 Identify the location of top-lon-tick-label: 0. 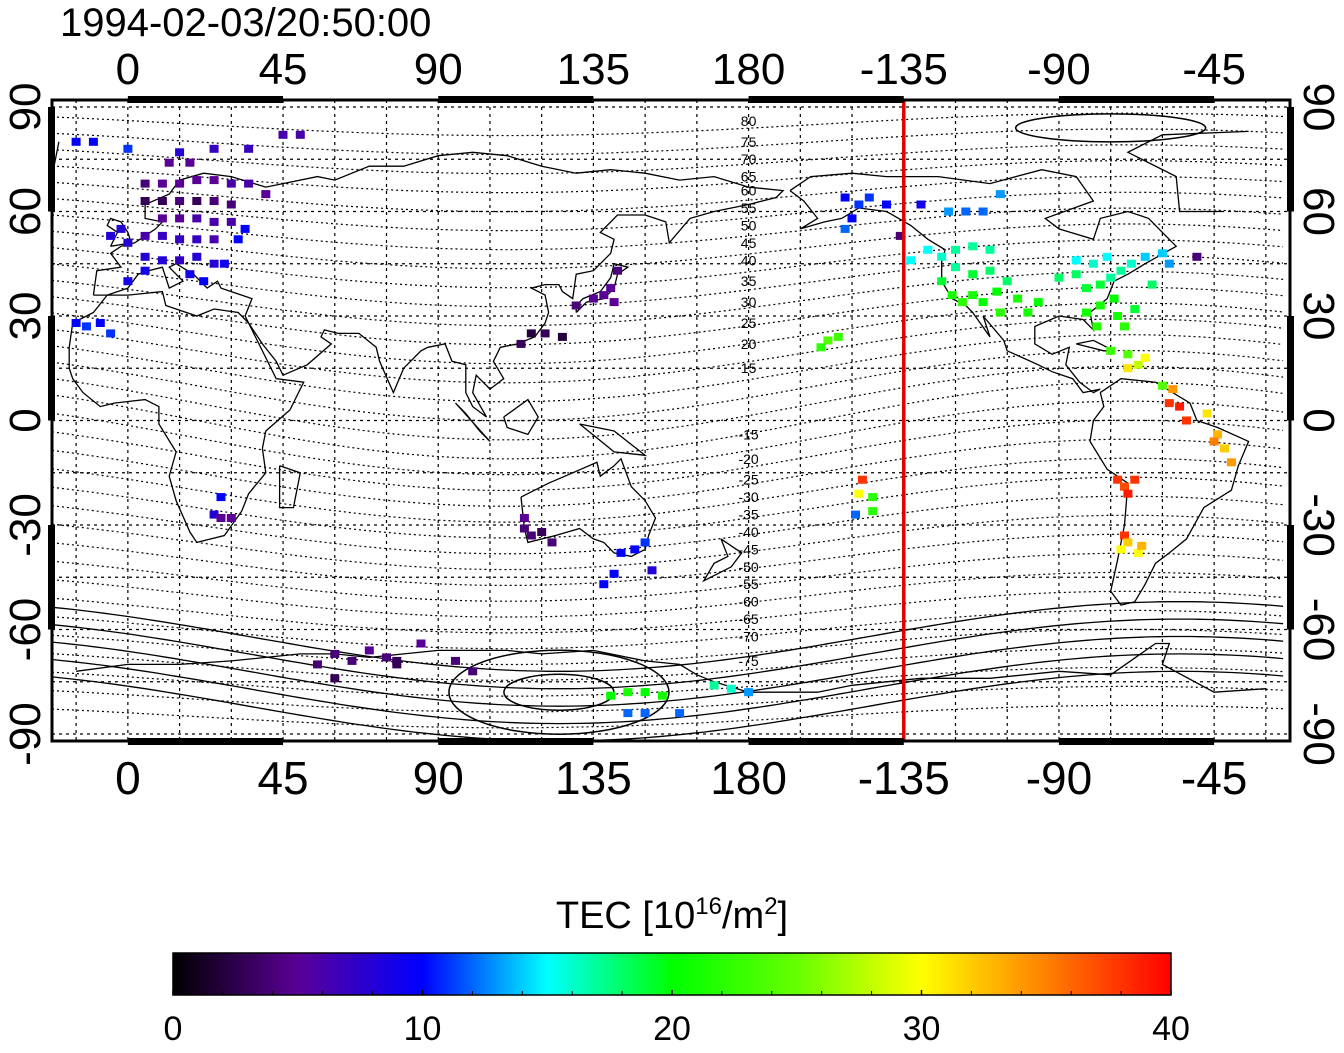
(128, 69).